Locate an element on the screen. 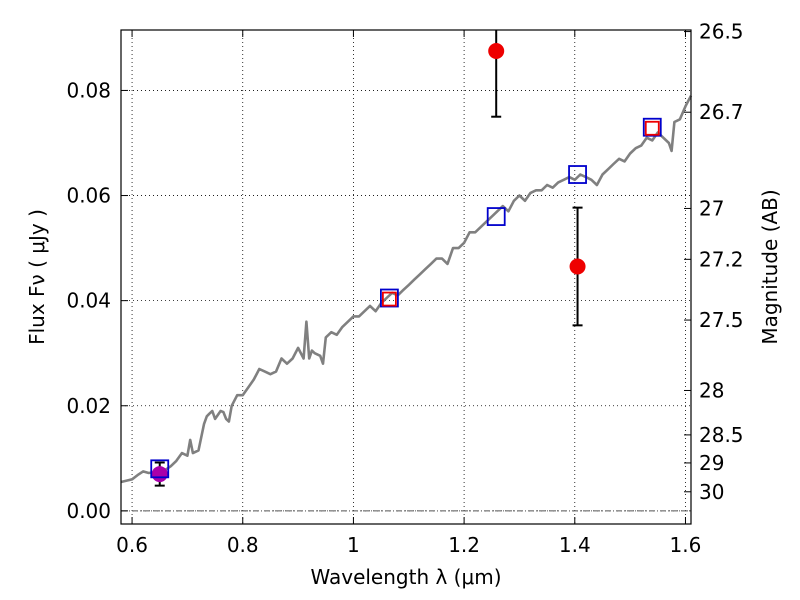  y-tick-label: 0.04 is located at coordinates (88, 301).